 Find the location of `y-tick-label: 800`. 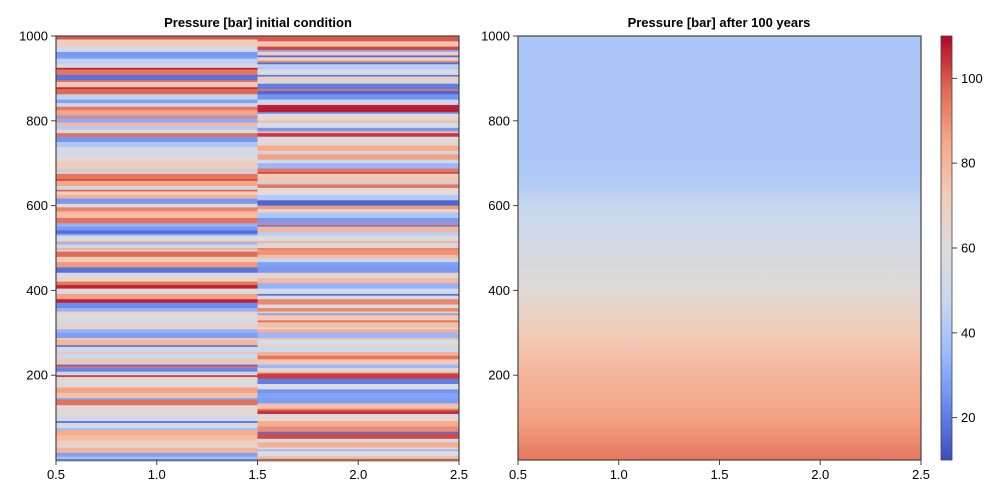

y-tick-label: 800 is located at coordinates (499, 120).